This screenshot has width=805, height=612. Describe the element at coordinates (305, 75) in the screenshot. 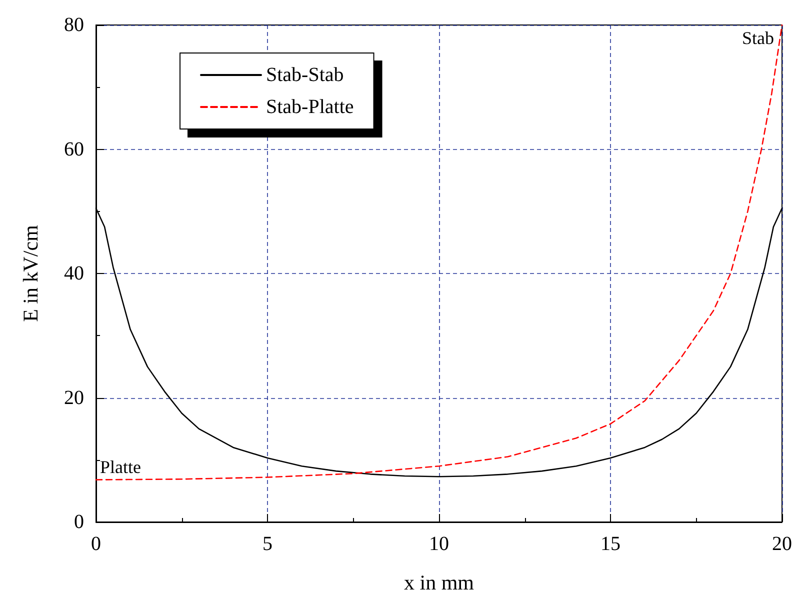

I see `legend-label: Stab-Stab` at that location.